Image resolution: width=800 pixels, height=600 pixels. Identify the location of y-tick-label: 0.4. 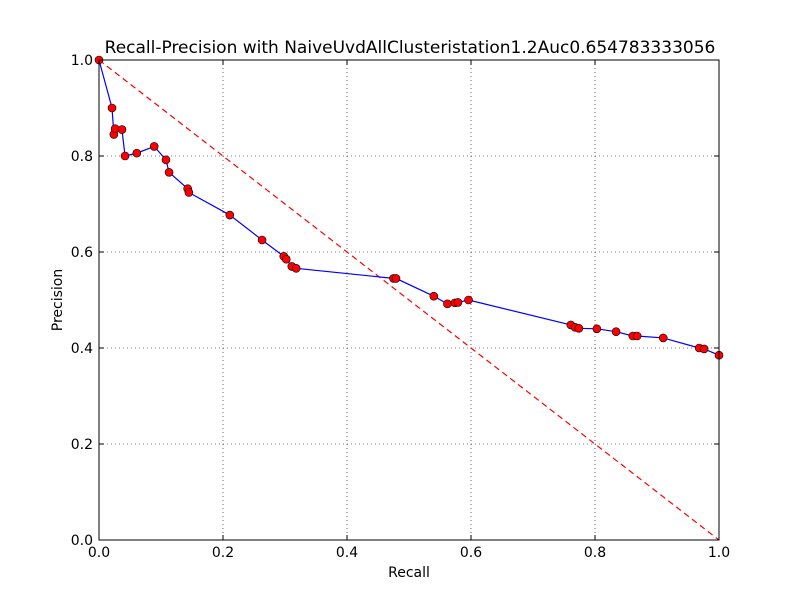
(82, 349).